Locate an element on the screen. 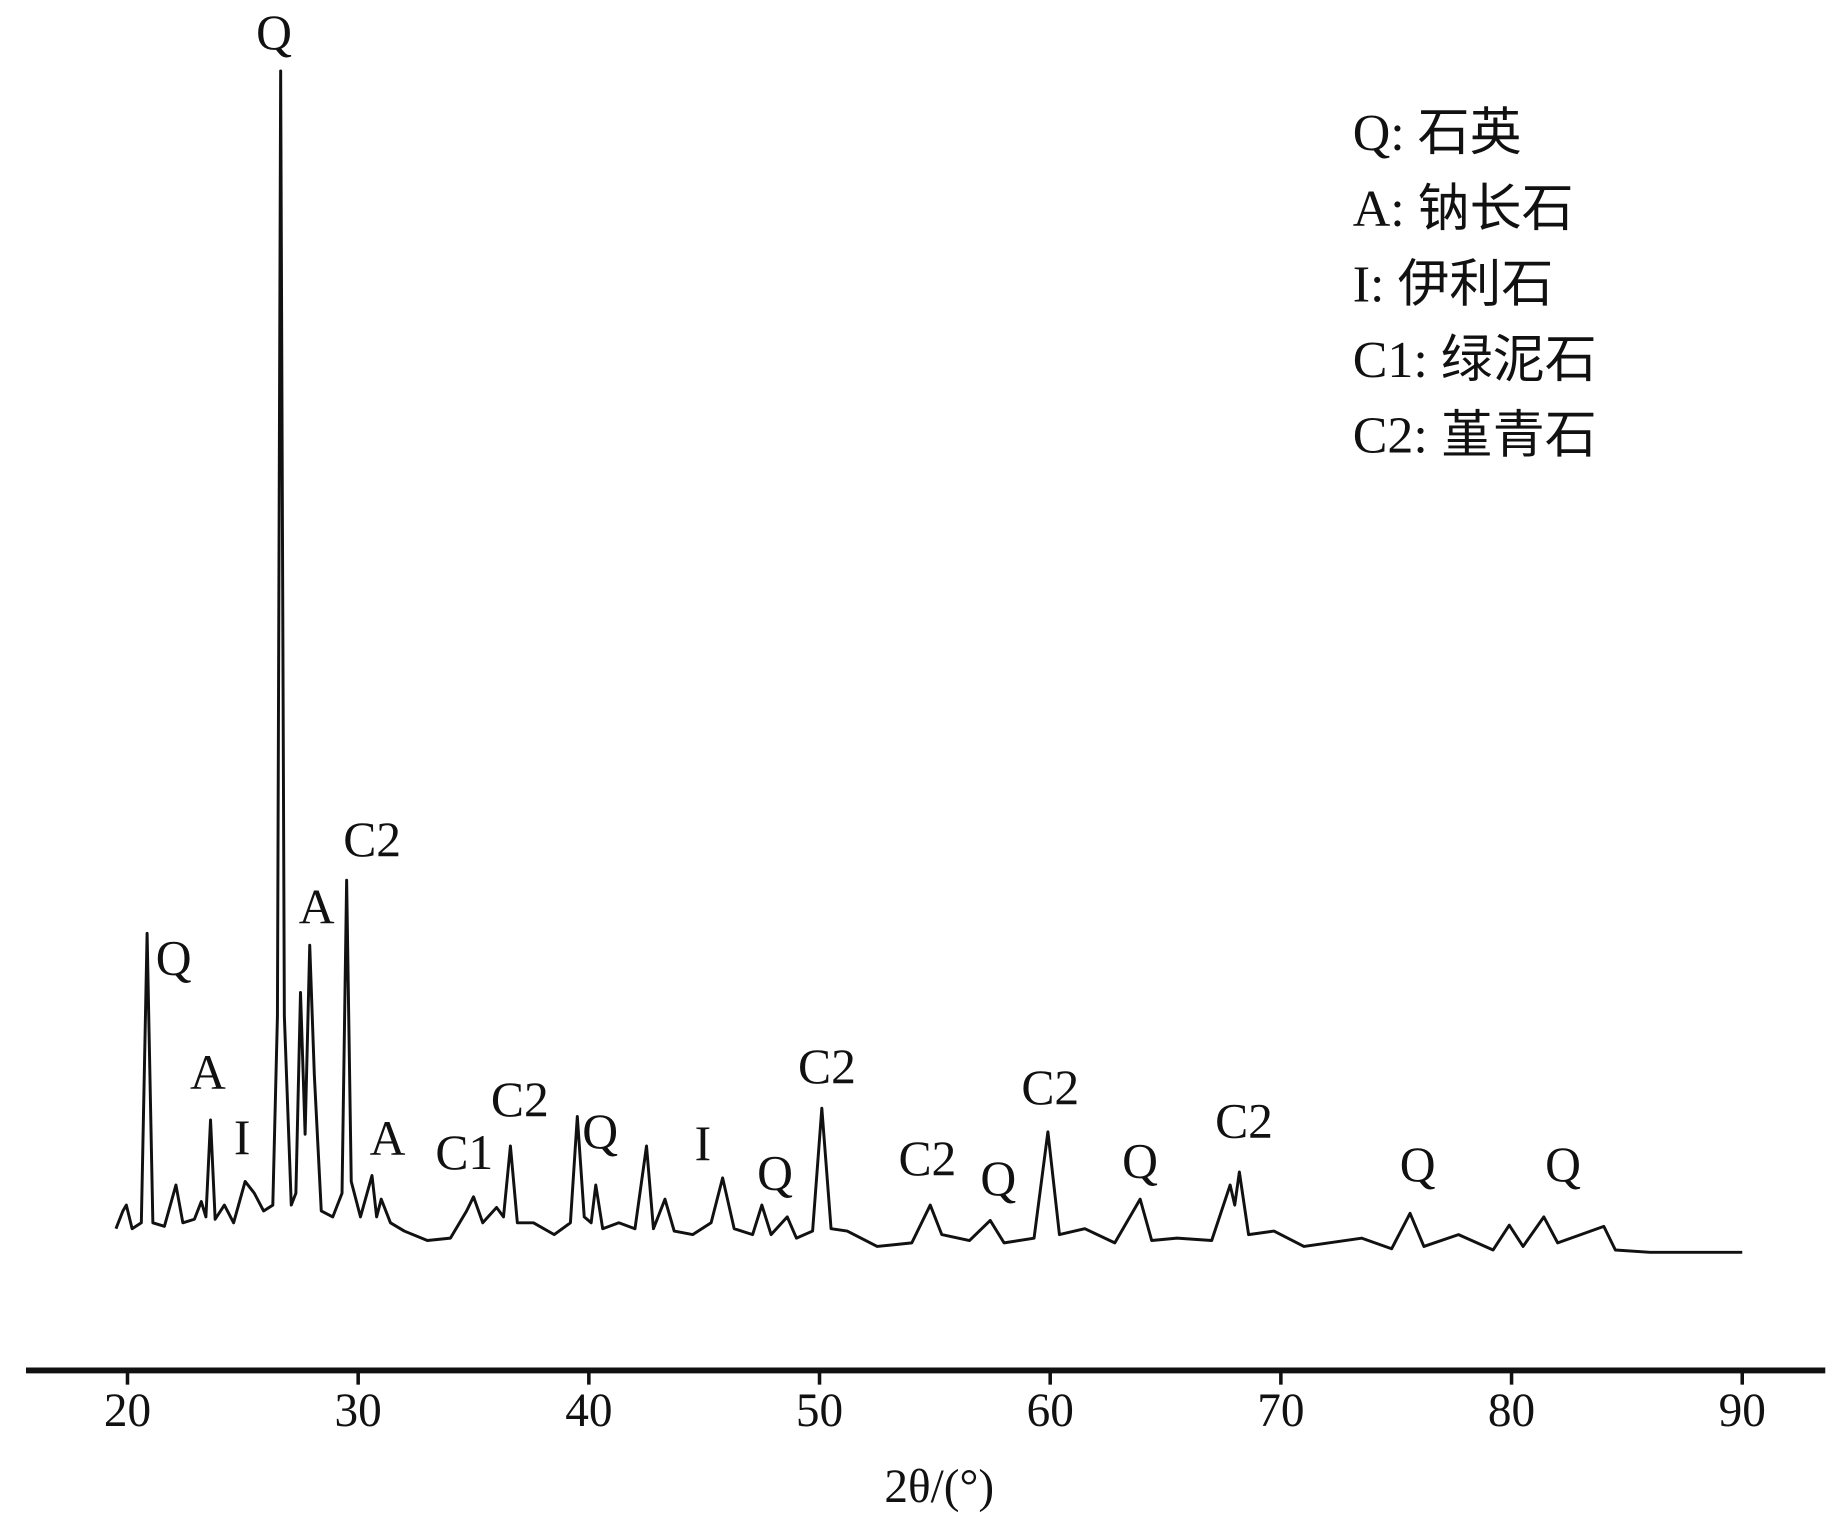 This screenshot has height=1530, width=1843. x-axis-label: 2θ/(°) is located at coordinates (939, 1487).